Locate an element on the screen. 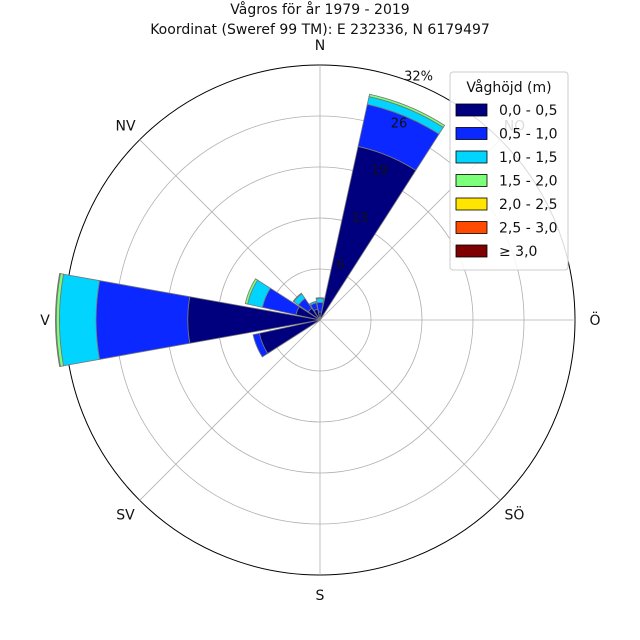  legend-label: 2,0 - 2,5 is located at coordinates (528, 205).